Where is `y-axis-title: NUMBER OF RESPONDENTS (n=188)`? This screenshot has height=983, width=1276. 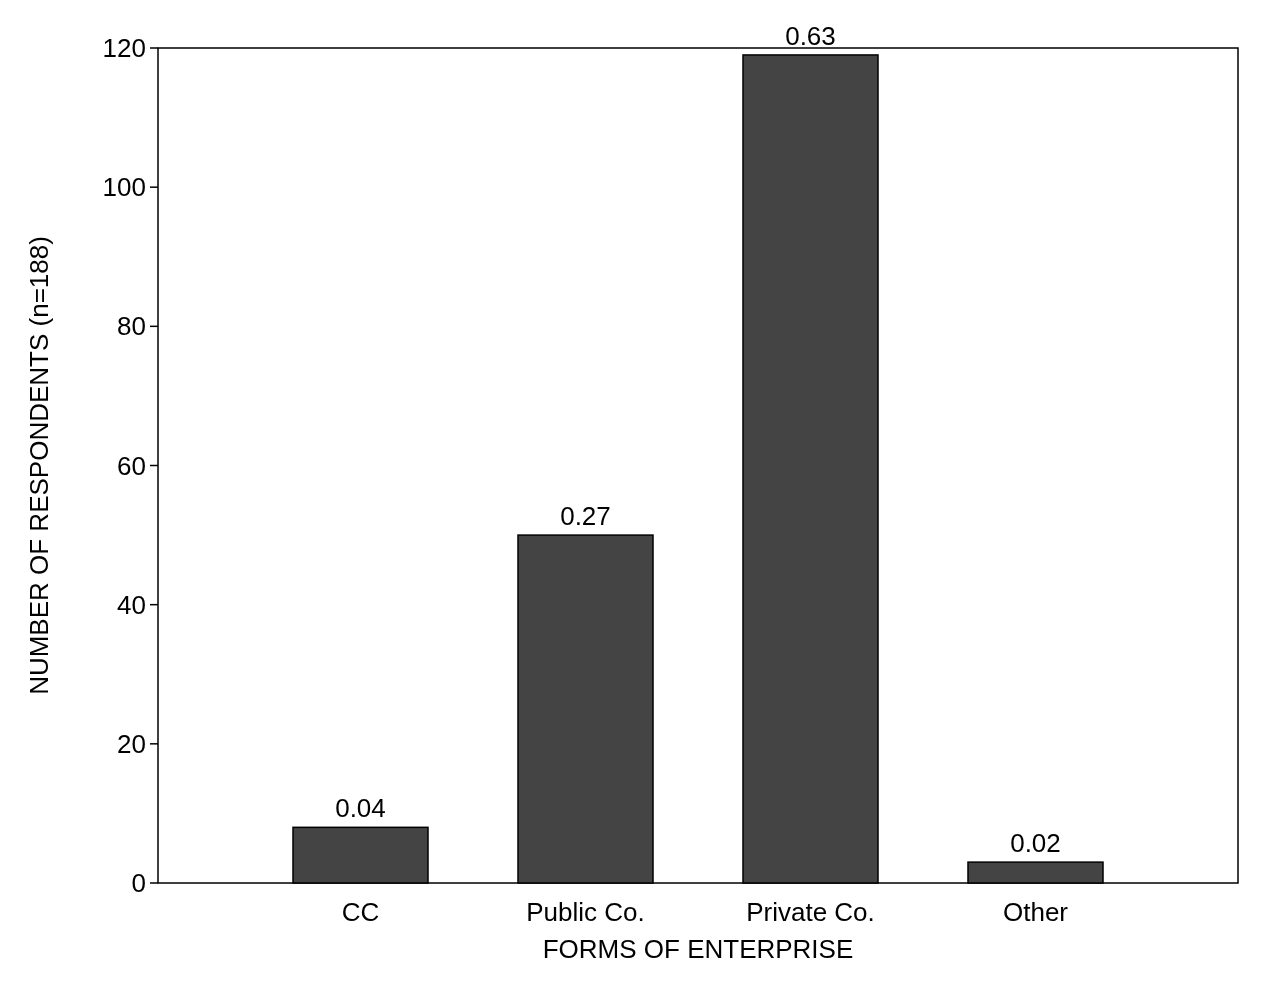 y-axis-title: NUMBER OF RESPONDENTS (n=188) is located at coordinates (39, 465).